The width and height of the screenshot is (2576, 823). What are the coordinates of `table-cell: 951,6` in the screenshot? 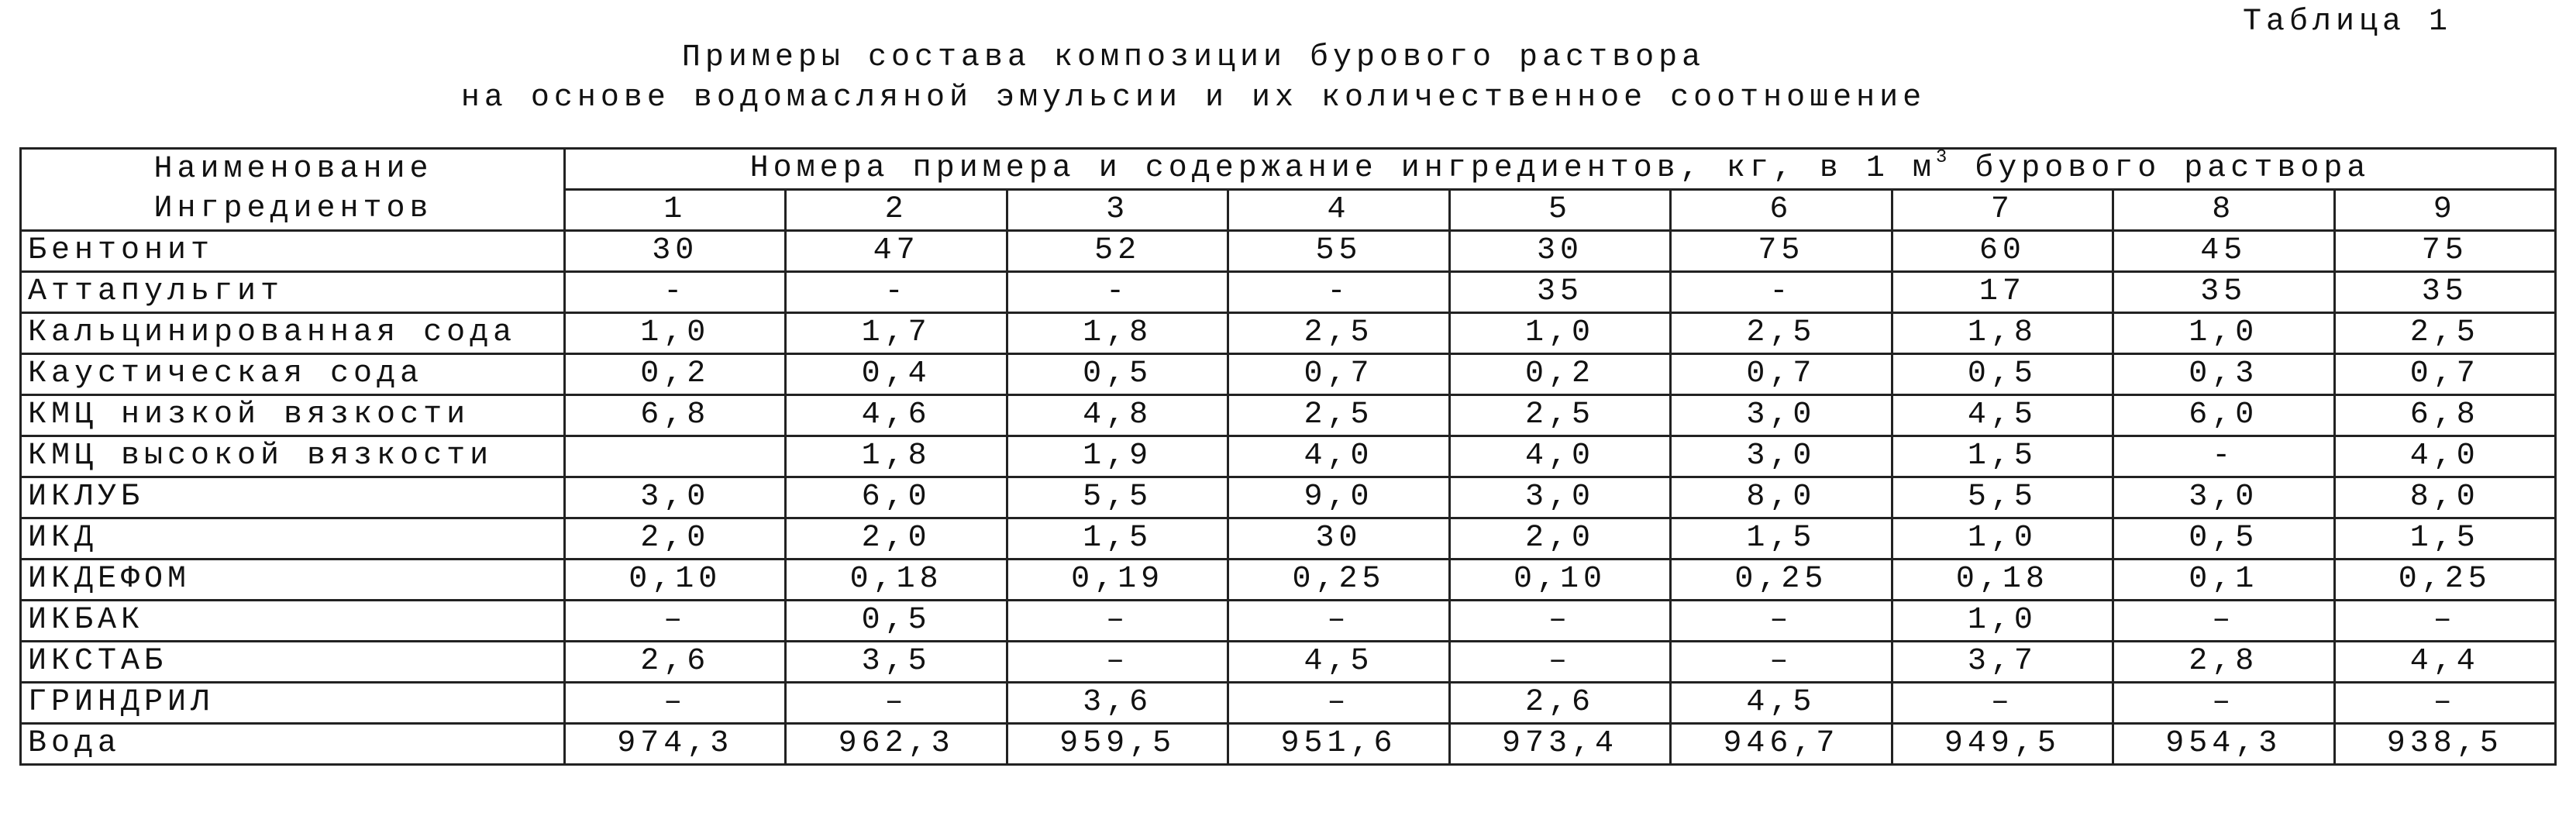 It's located at (1338, 745).